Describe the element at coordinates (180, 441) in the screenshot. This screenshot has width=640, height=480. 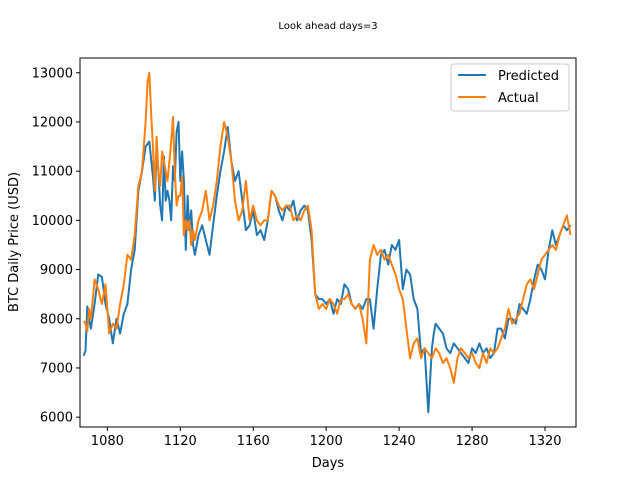
I see `x-tick-label: 1120` at that location.